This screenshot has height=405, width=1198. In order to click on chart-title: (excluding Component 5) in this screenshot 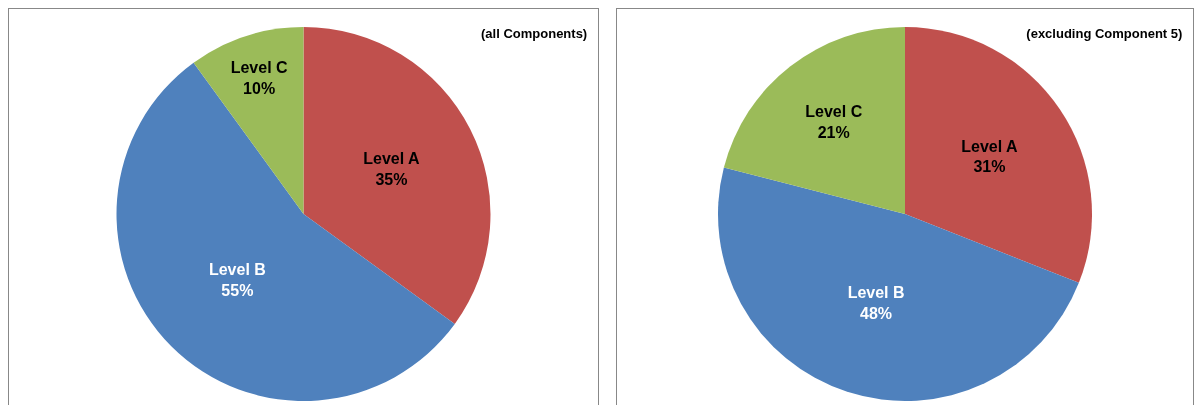, I will do `click(1104, 33)`.